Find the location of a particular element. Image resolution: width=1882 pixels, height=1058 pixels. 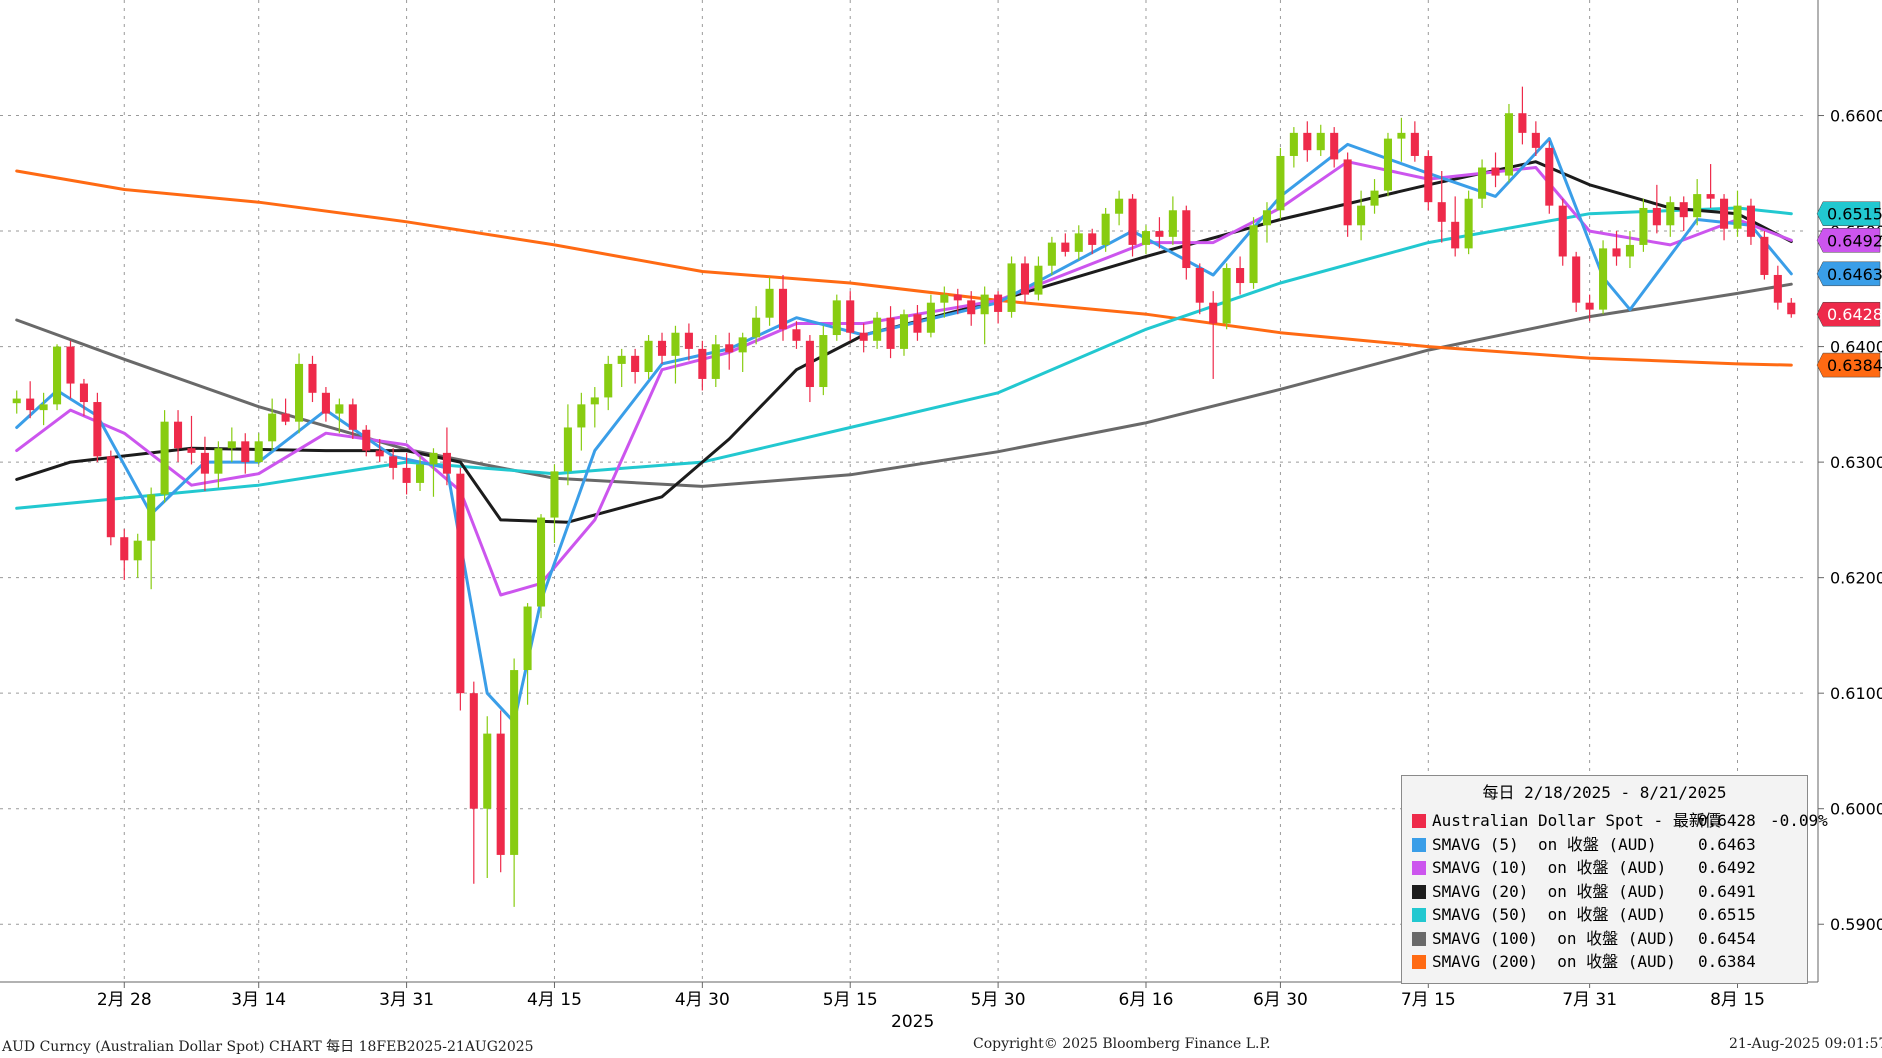

footer-copyright: Copyright© 2025 Bloomberg Finance L.P. is located at coordinates (1122, 1044).